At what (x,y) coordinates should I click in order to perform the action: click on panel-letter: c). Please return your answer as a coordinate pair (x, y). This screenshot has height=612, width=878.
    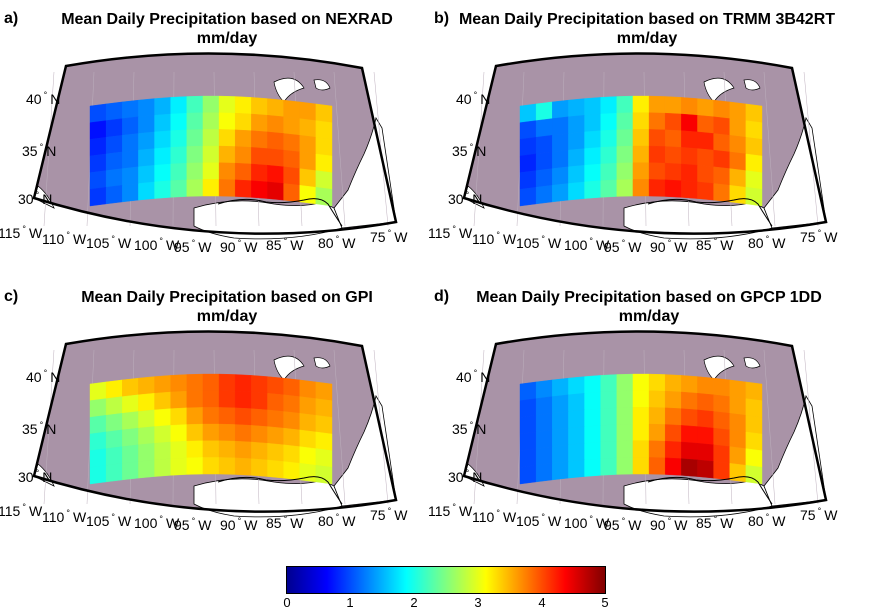
    Looking at the image, I should click on (11, 296).